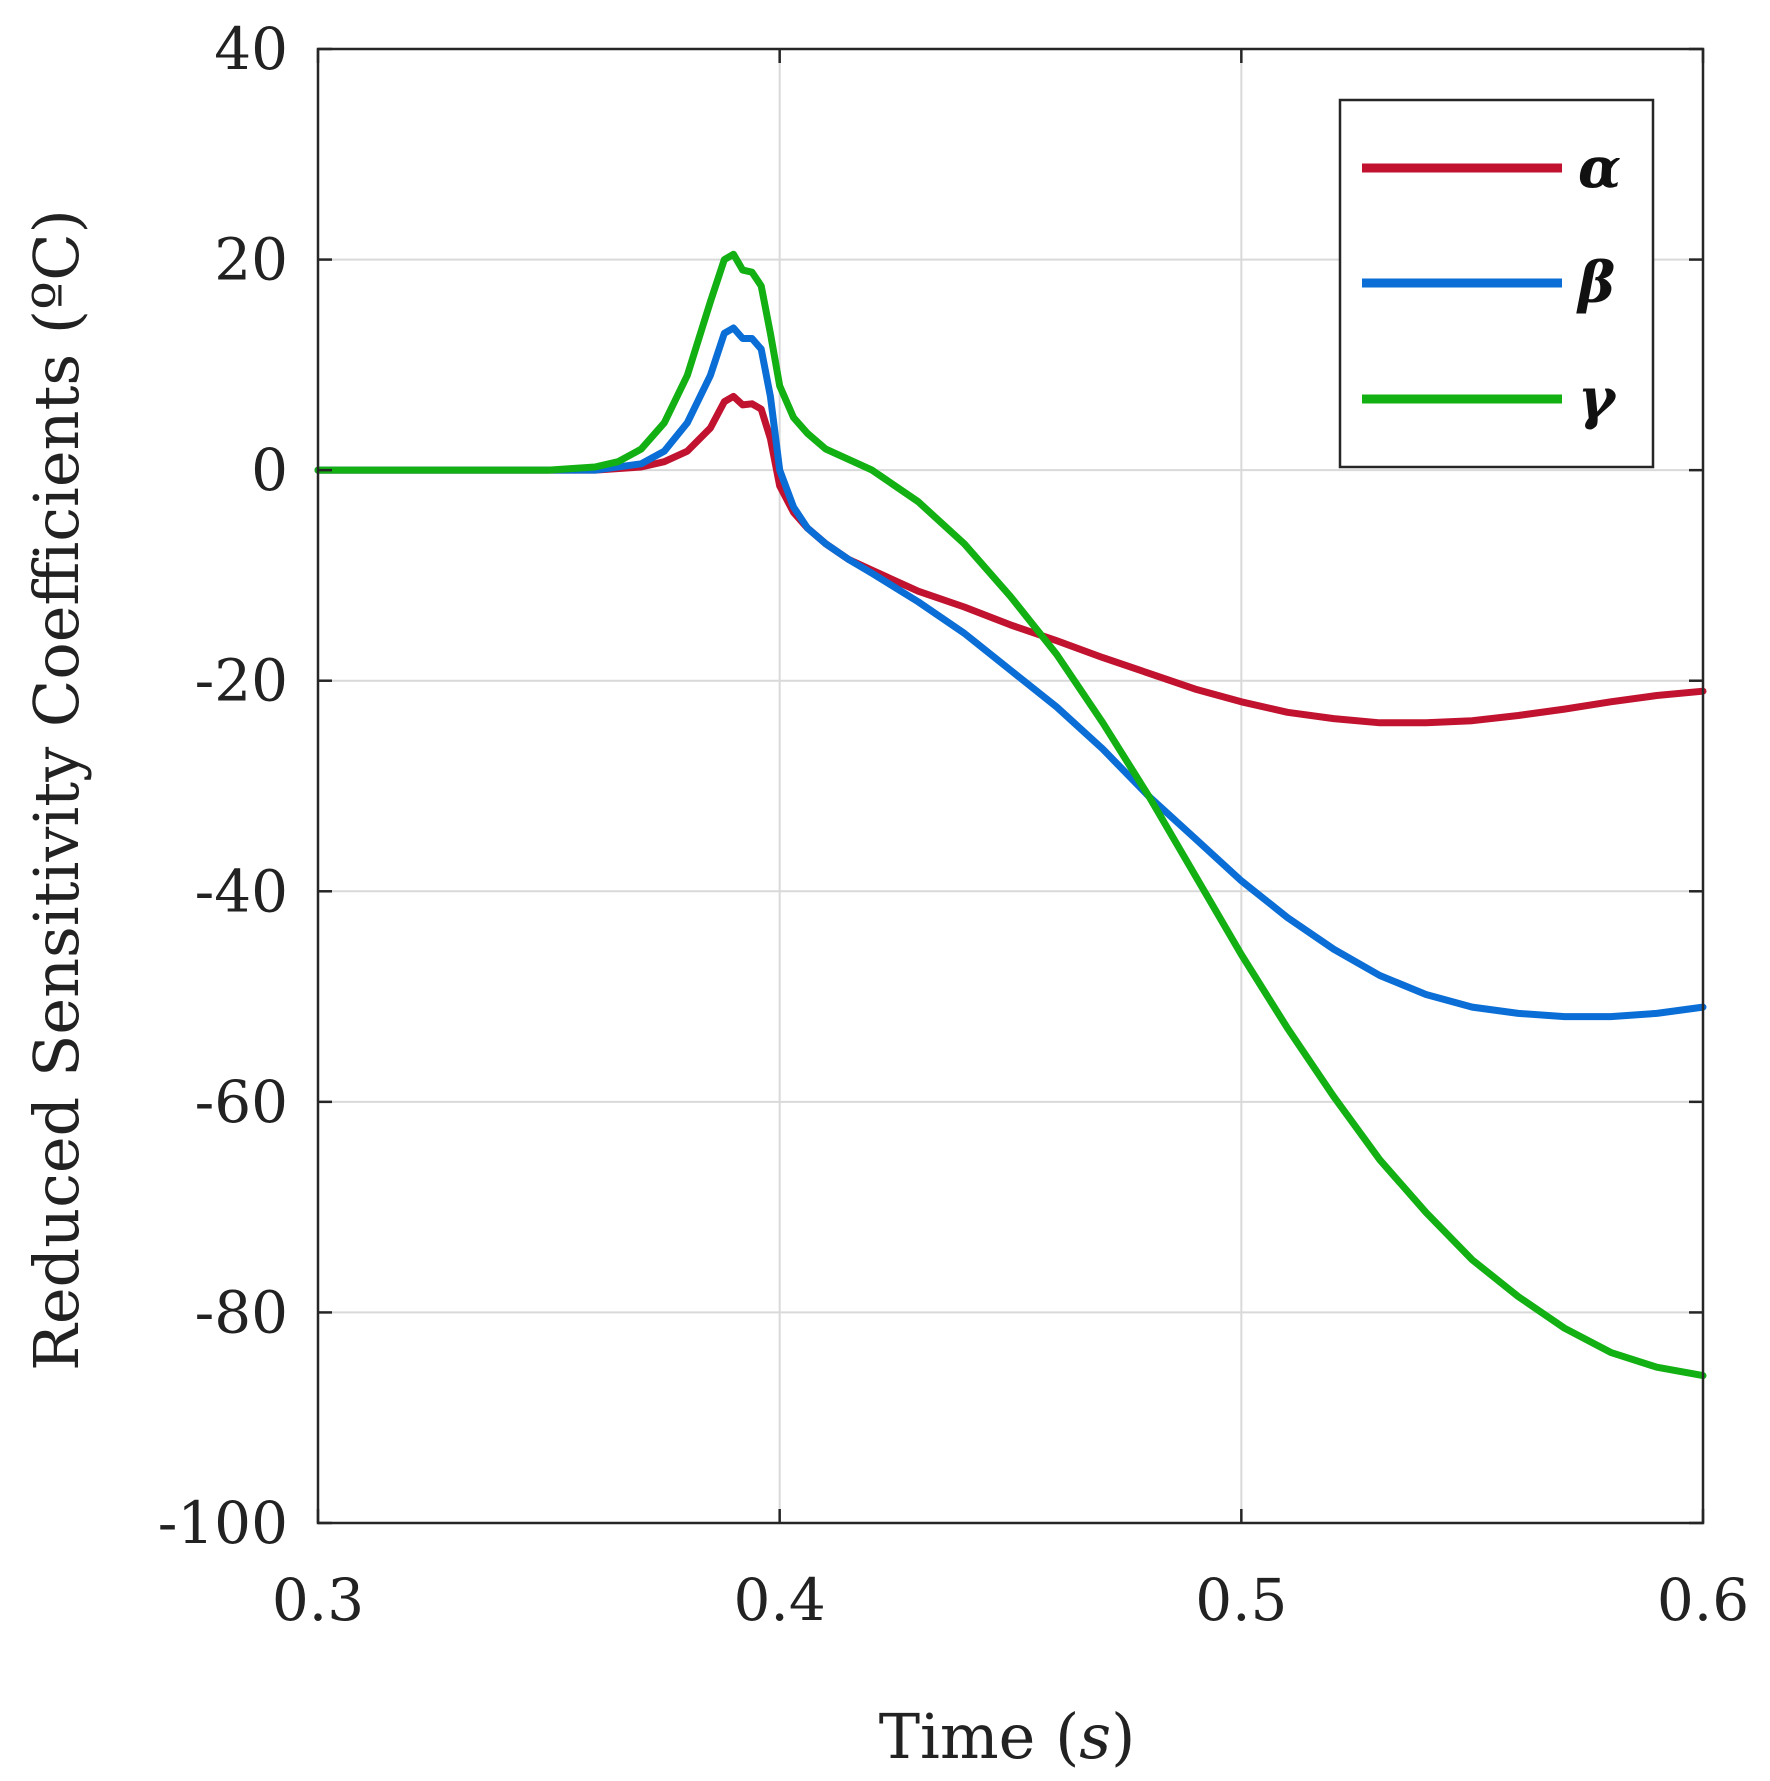 The width and height of the screenshot is (1770, 1781). What do you see at coordinates (223, 786) in the screenshot?
I see `y-tick-labels: 40 20 0 -20 -40 -60 -80 -100` at bounding box center [223, 786].